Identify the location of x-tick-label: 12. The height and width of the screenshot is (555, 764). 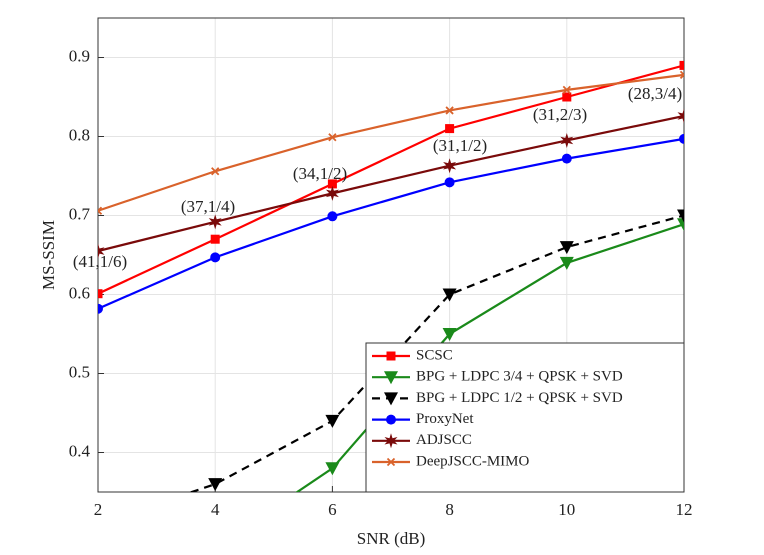
(684, 509).